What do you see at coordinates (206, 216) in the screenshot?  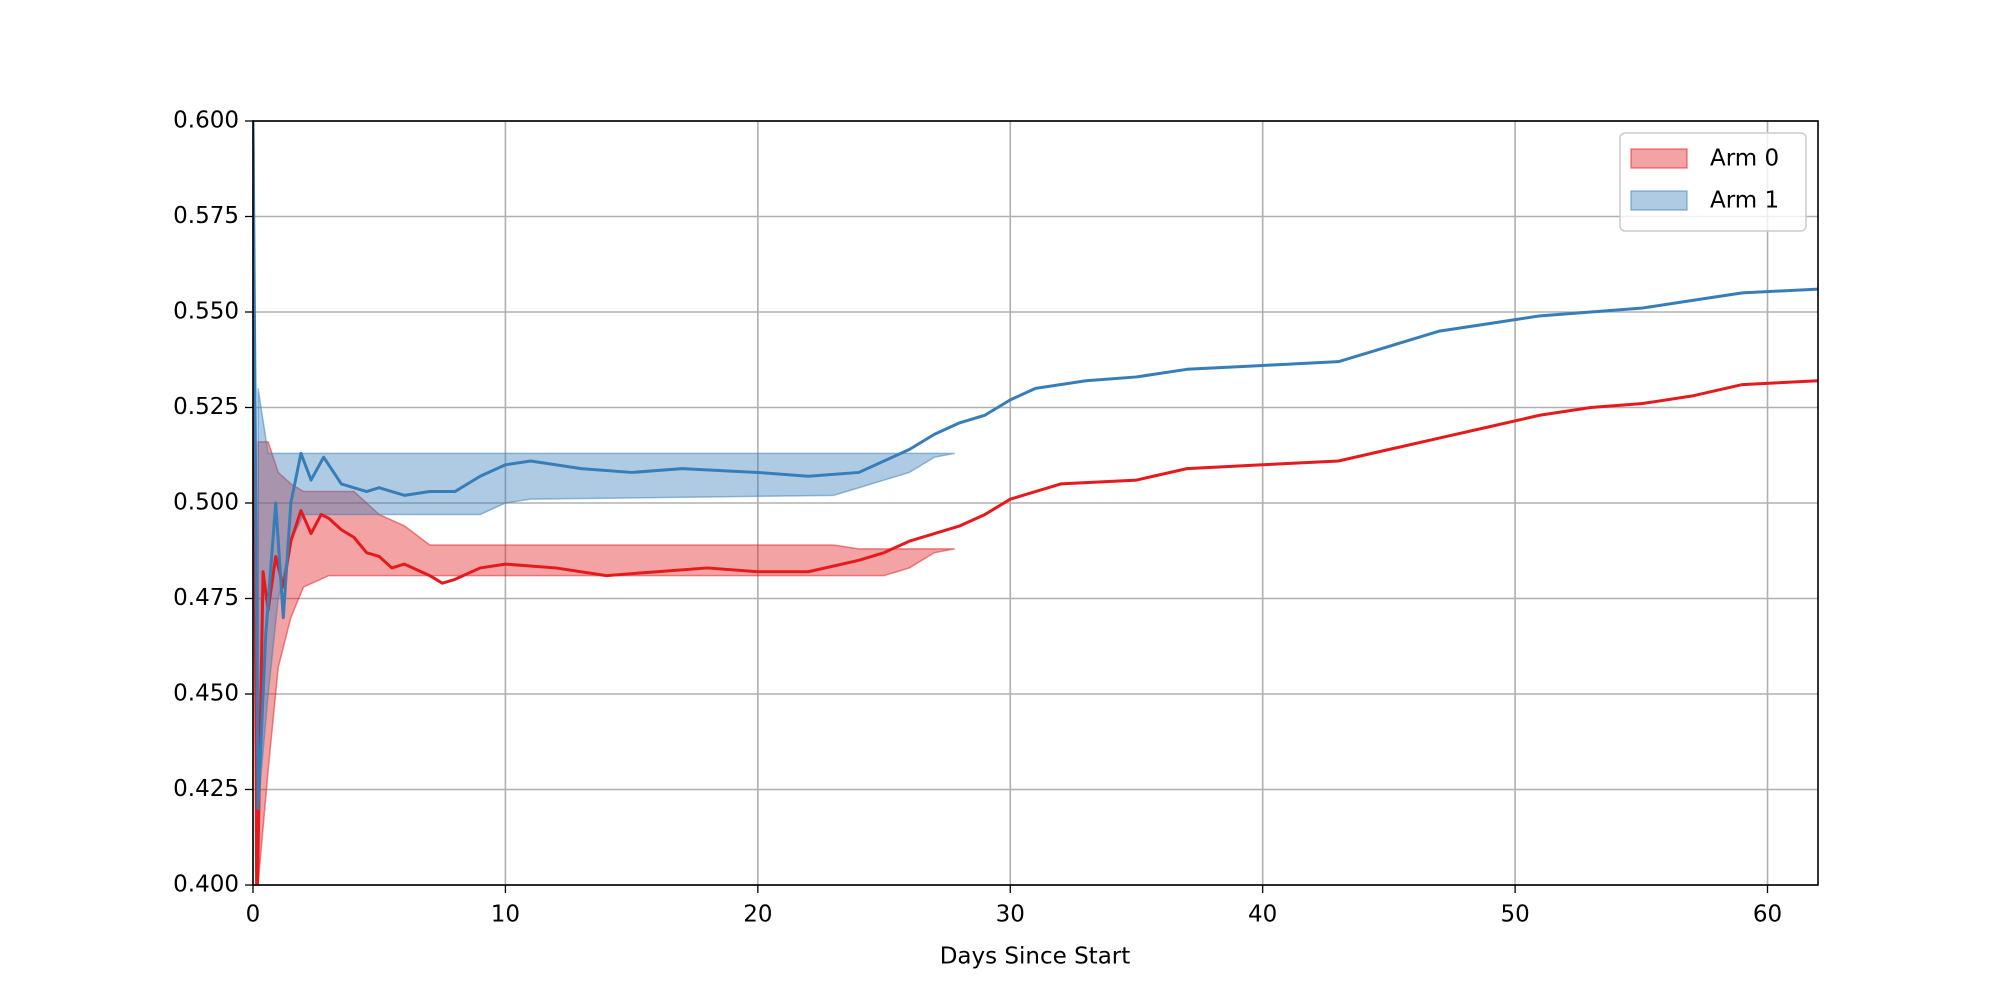 I see `y-tick-label: 0.575` at bounding box center [206, 216].